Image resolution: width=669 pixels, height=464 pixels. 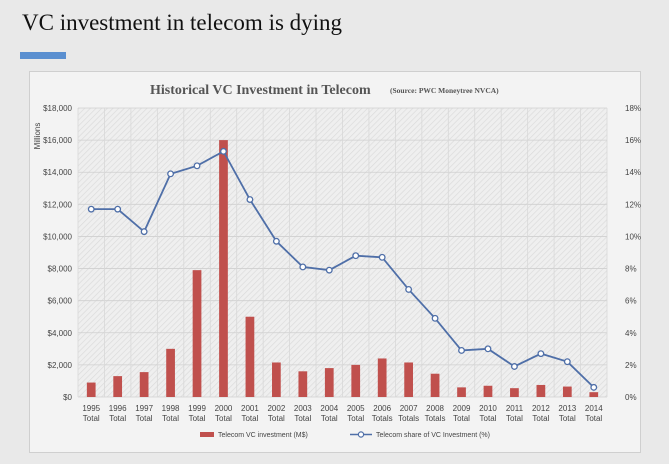 I want to click on y-tick-right: 6%, so click(x=631, y=301).